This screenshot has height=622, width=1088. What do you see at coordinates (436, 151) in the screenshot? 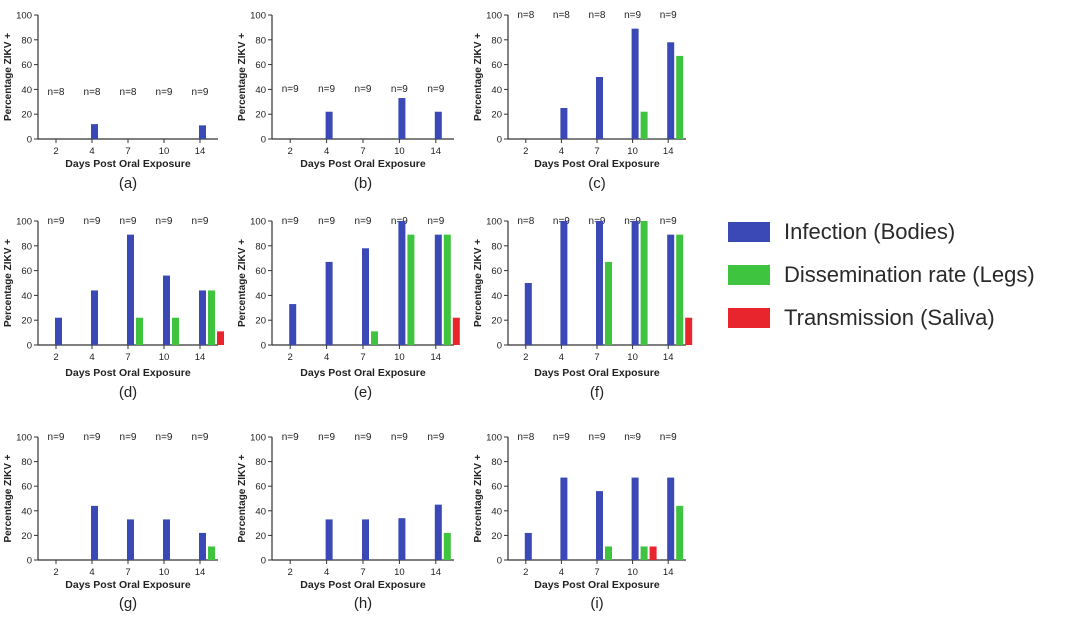
I see `panel-2-x-tick-label: 14` at bounding box center [436, 151].